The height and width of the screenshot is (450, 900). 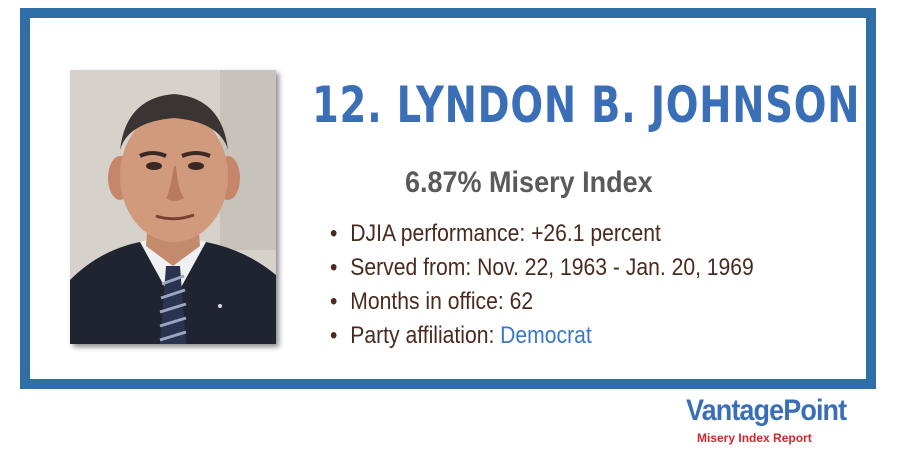 What do you see at coordinates (596, 233) in the screenshot?
I see `fact-value: +26.1 percent` at bounding box center [596, 233].